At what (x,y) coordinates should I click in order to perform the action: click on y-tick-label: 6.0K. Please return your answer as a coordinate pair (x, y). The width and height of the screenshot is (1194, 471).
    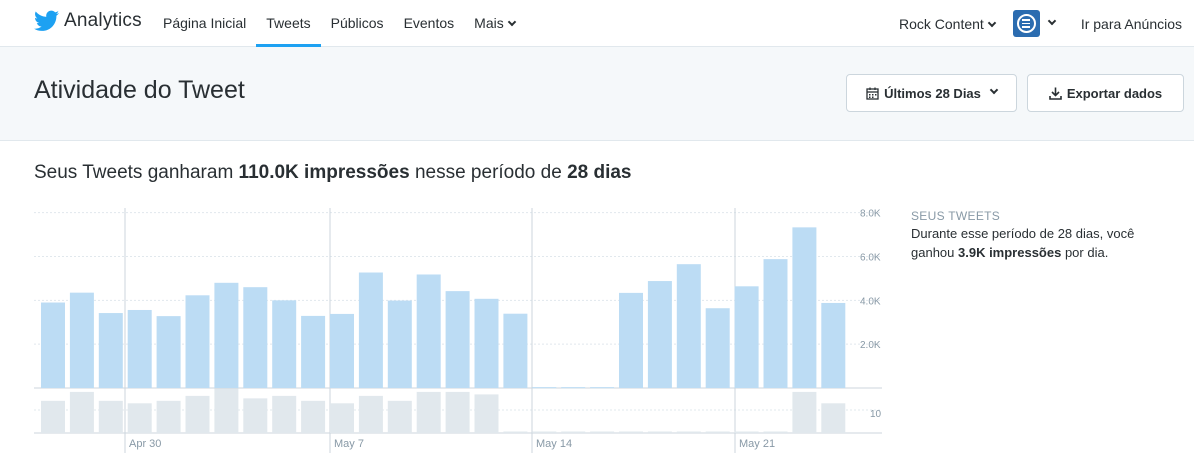
    Looking at the image, I should click on (870, 258).